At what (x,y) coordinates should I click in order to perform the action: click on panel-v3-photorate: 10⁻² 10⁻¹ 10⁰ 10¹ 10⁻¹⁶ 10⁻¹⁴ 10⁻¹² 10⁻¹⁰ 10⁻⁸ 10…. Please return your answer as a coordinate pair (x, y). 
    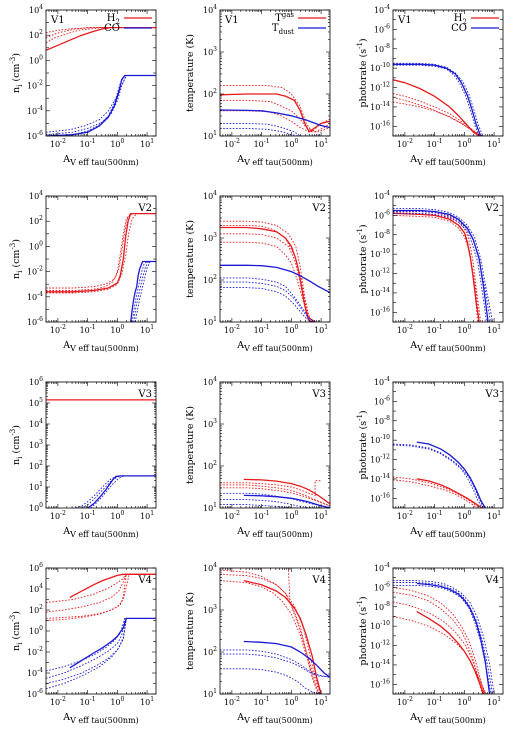
    Looking at the image, I should click on (430, 457).